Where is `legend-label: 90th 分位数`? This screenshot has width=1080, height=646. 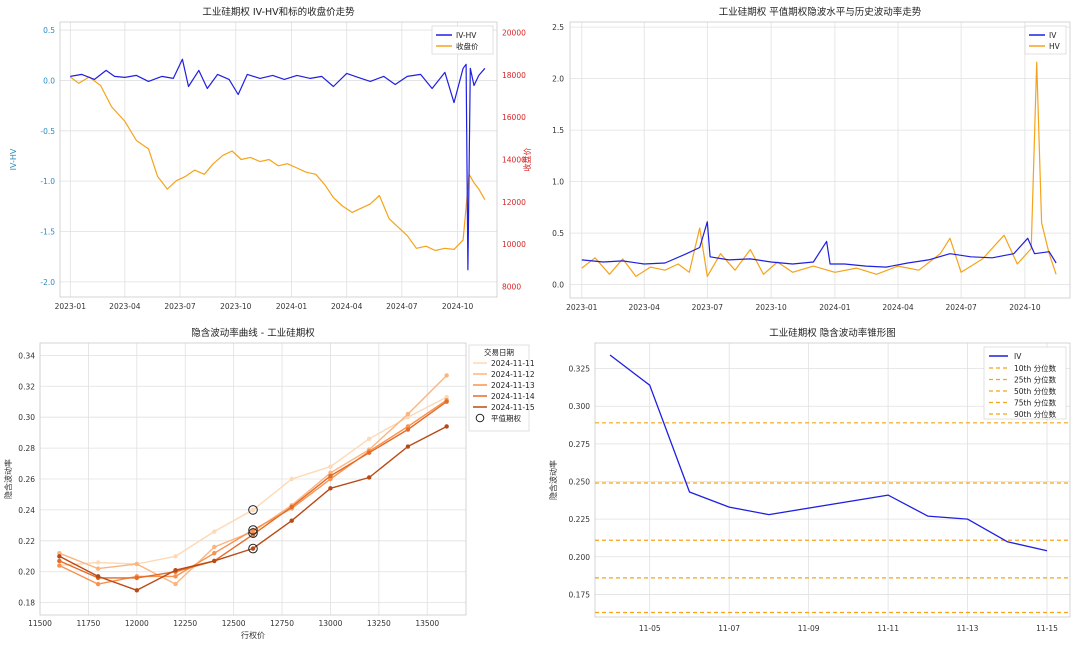
legend-label: 90th 分位数 is located at coordinates (1035, 414).